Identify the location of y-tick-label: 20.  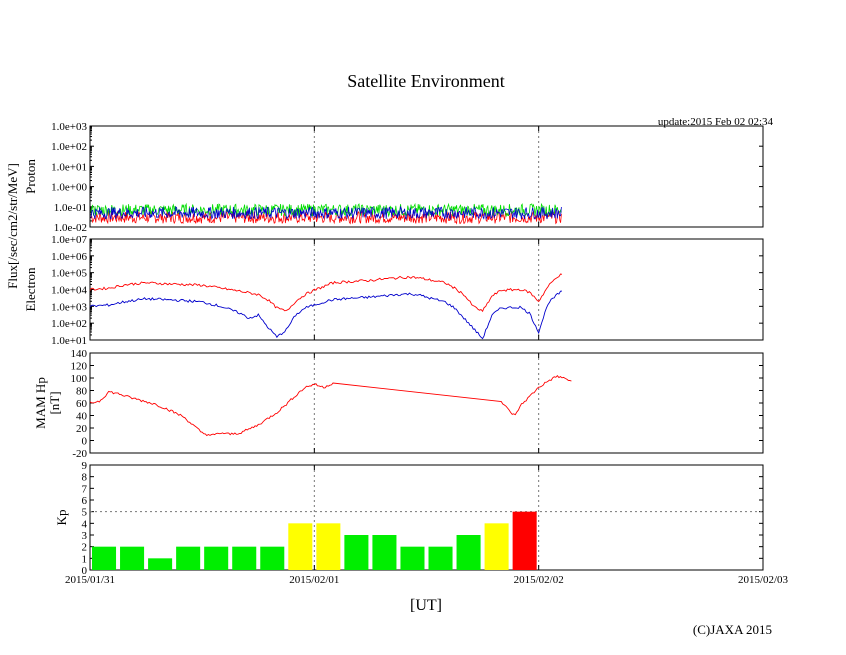
(82, 429).